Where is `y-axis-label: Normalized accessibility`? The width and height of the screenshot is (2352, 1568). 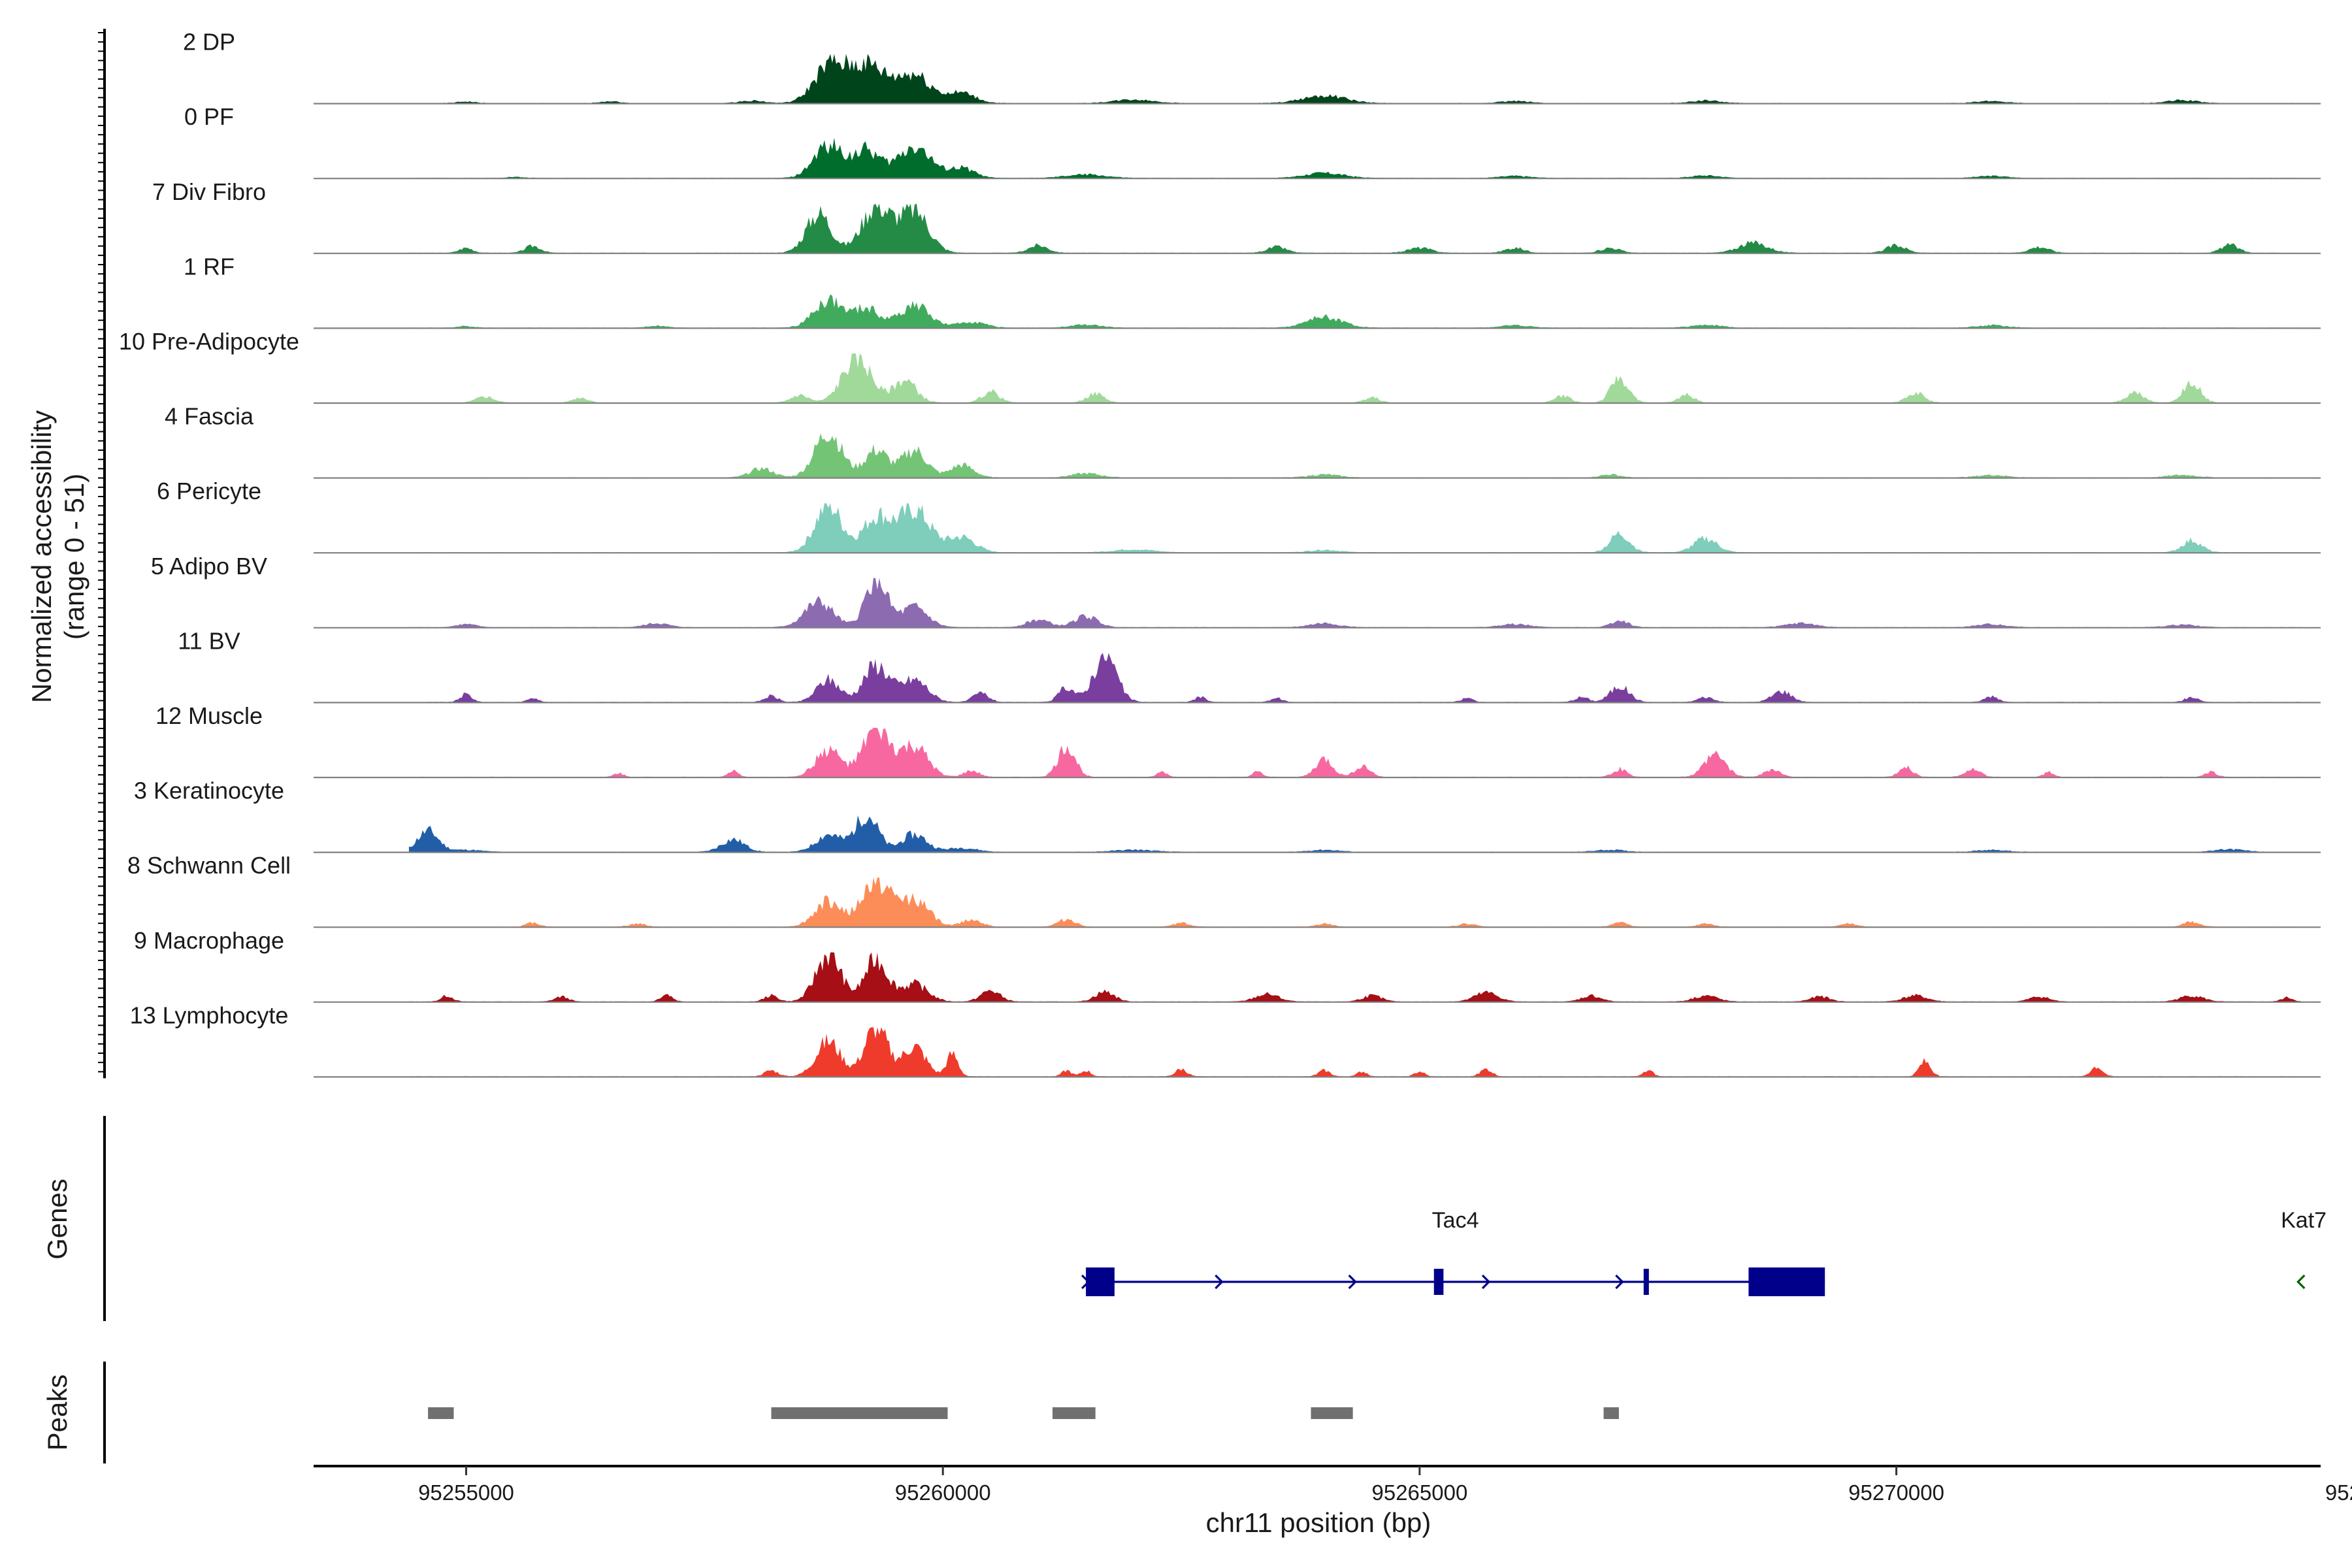 y-axis-label: Normalized accessibility is located at coordinates (41, 556).